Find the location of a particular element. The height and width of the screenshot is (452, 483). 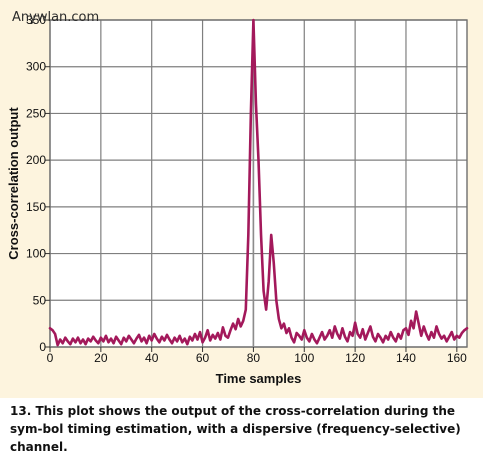

watermark: Anywlan.com is located at coordinates (56, 17).